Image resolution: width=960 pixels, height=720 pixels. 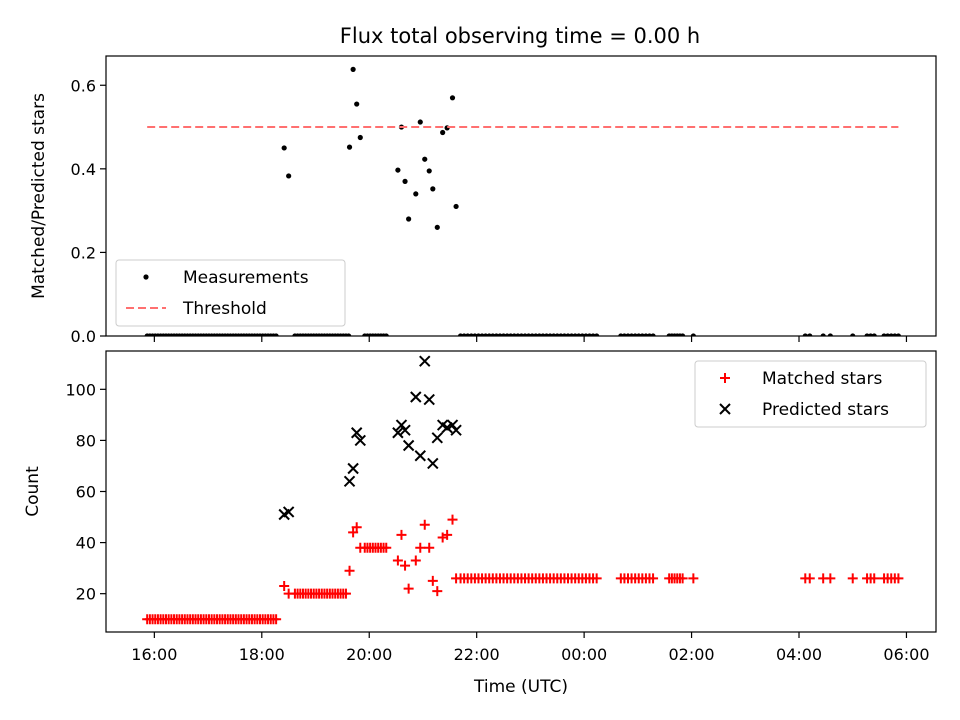 What do you see at coordinates (692, 654) in the screenshot?
I see `x-tick-label: 02:00` at bounding box center [692, 654].